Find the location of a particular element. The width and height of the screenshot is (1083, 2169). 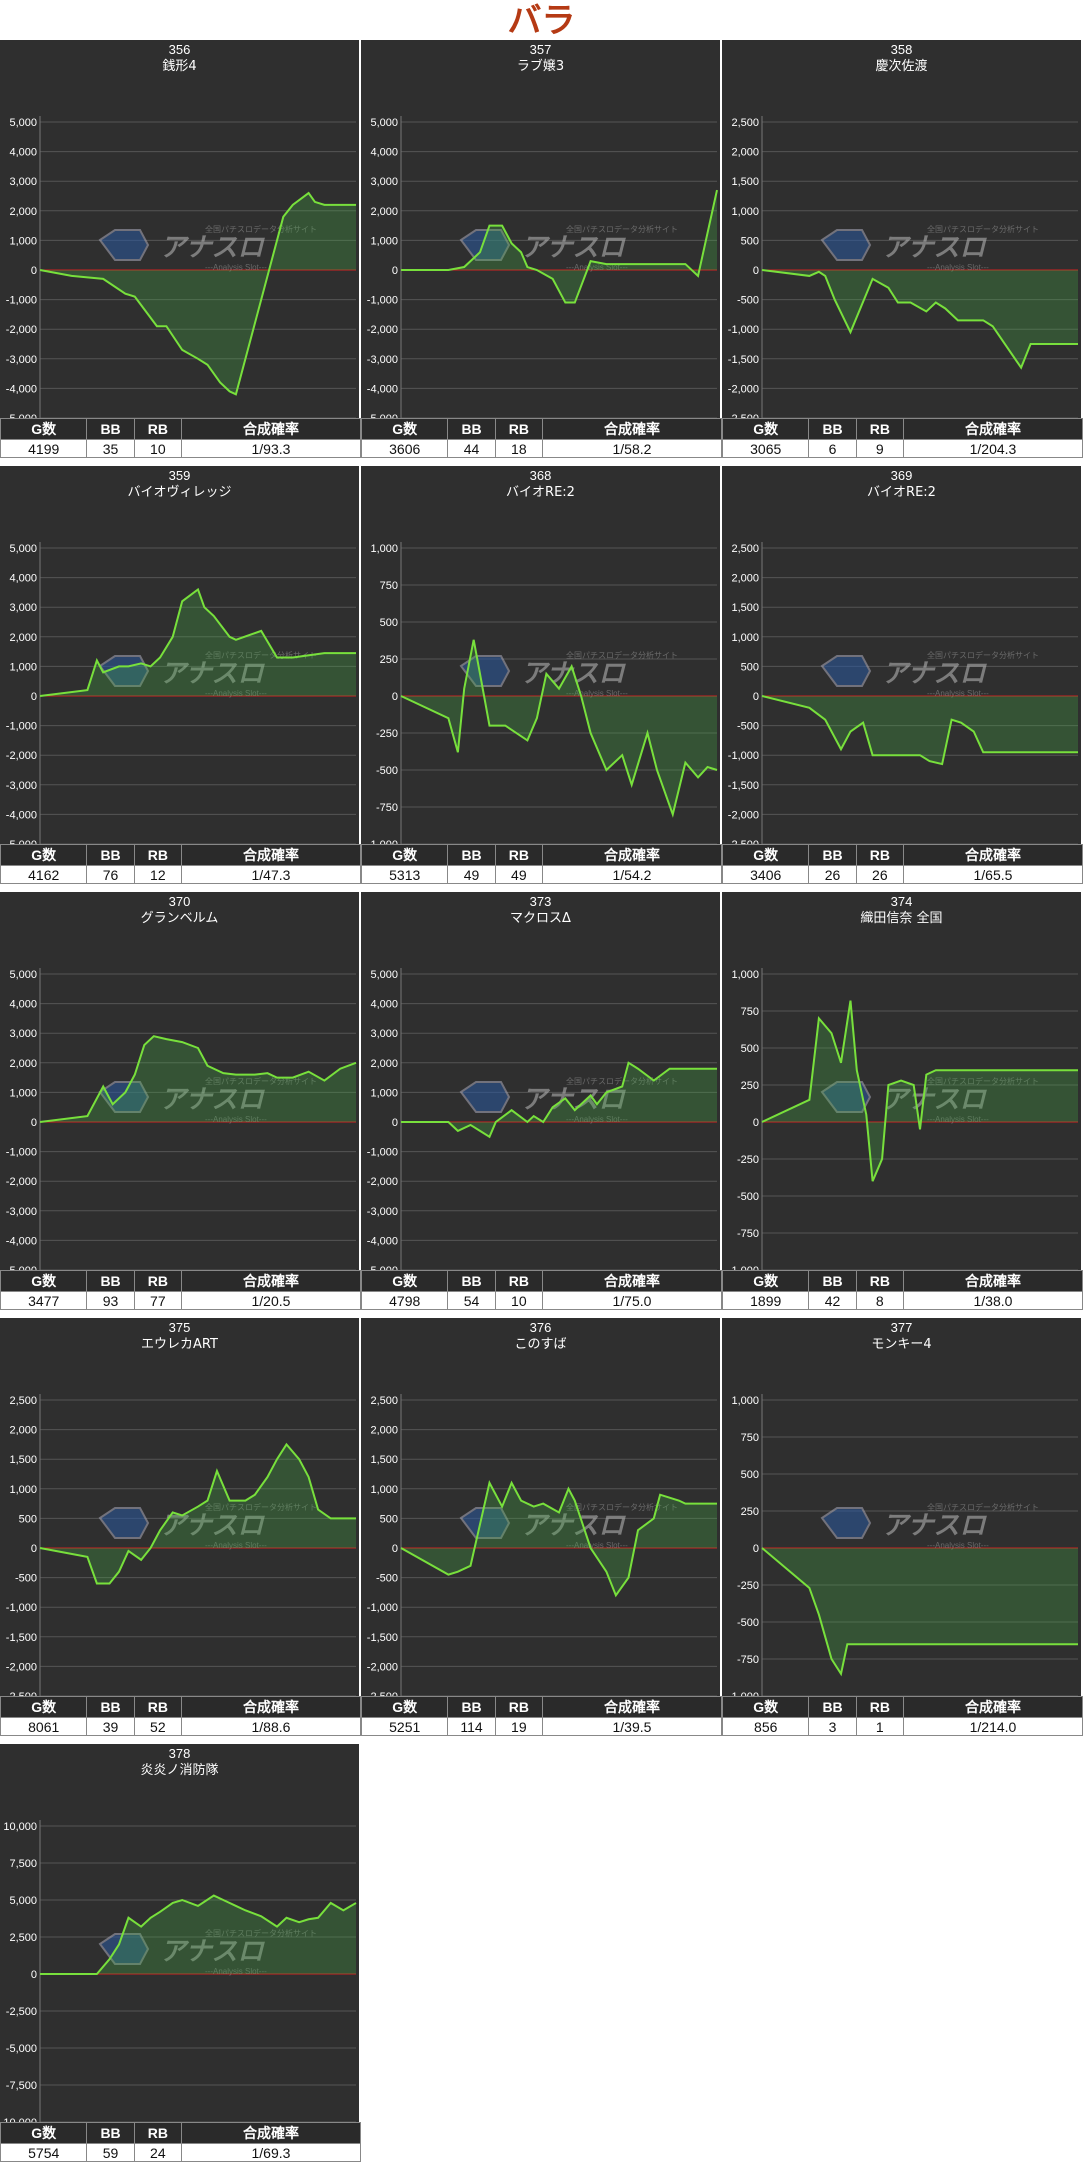

chart-number: 358 is located at coordinates (902, 49).